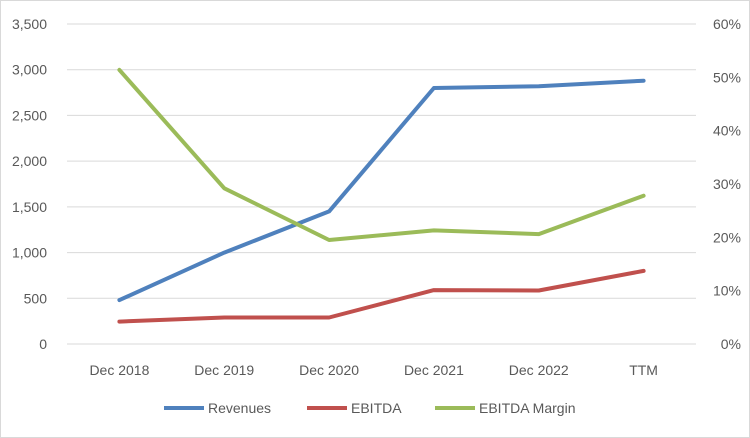  What do you see at coordinates (29, 115) in the screenshot?
I see `left-axis-tick-label: 2,500` at bounding box center [29, 115].